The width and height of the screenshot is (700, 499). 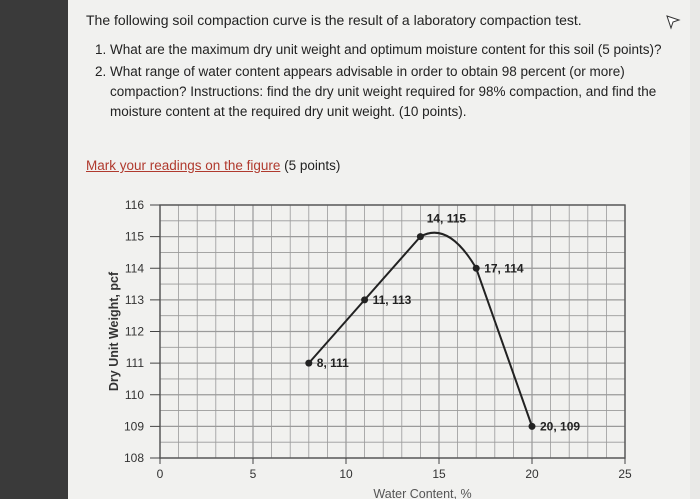 What do you see at coordinates (134, 205) in the screenshot?
I see `y-tick-label: 116` at bounding box center [134, 205].